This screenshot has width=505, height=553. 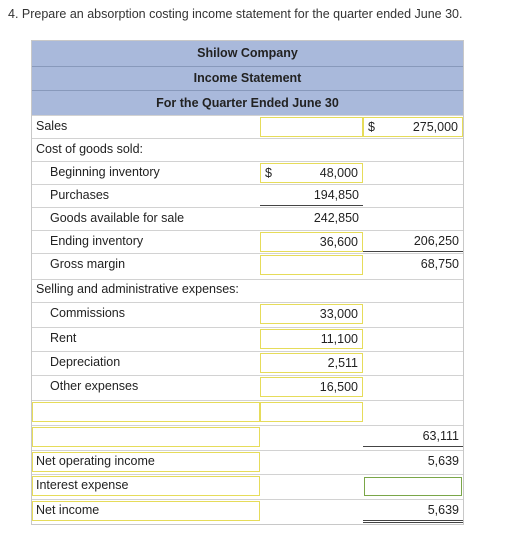 What do you see at coordinates (68, 510) in the screenshot?
I see `row-label: Net income` at bounding box center [68, 510].